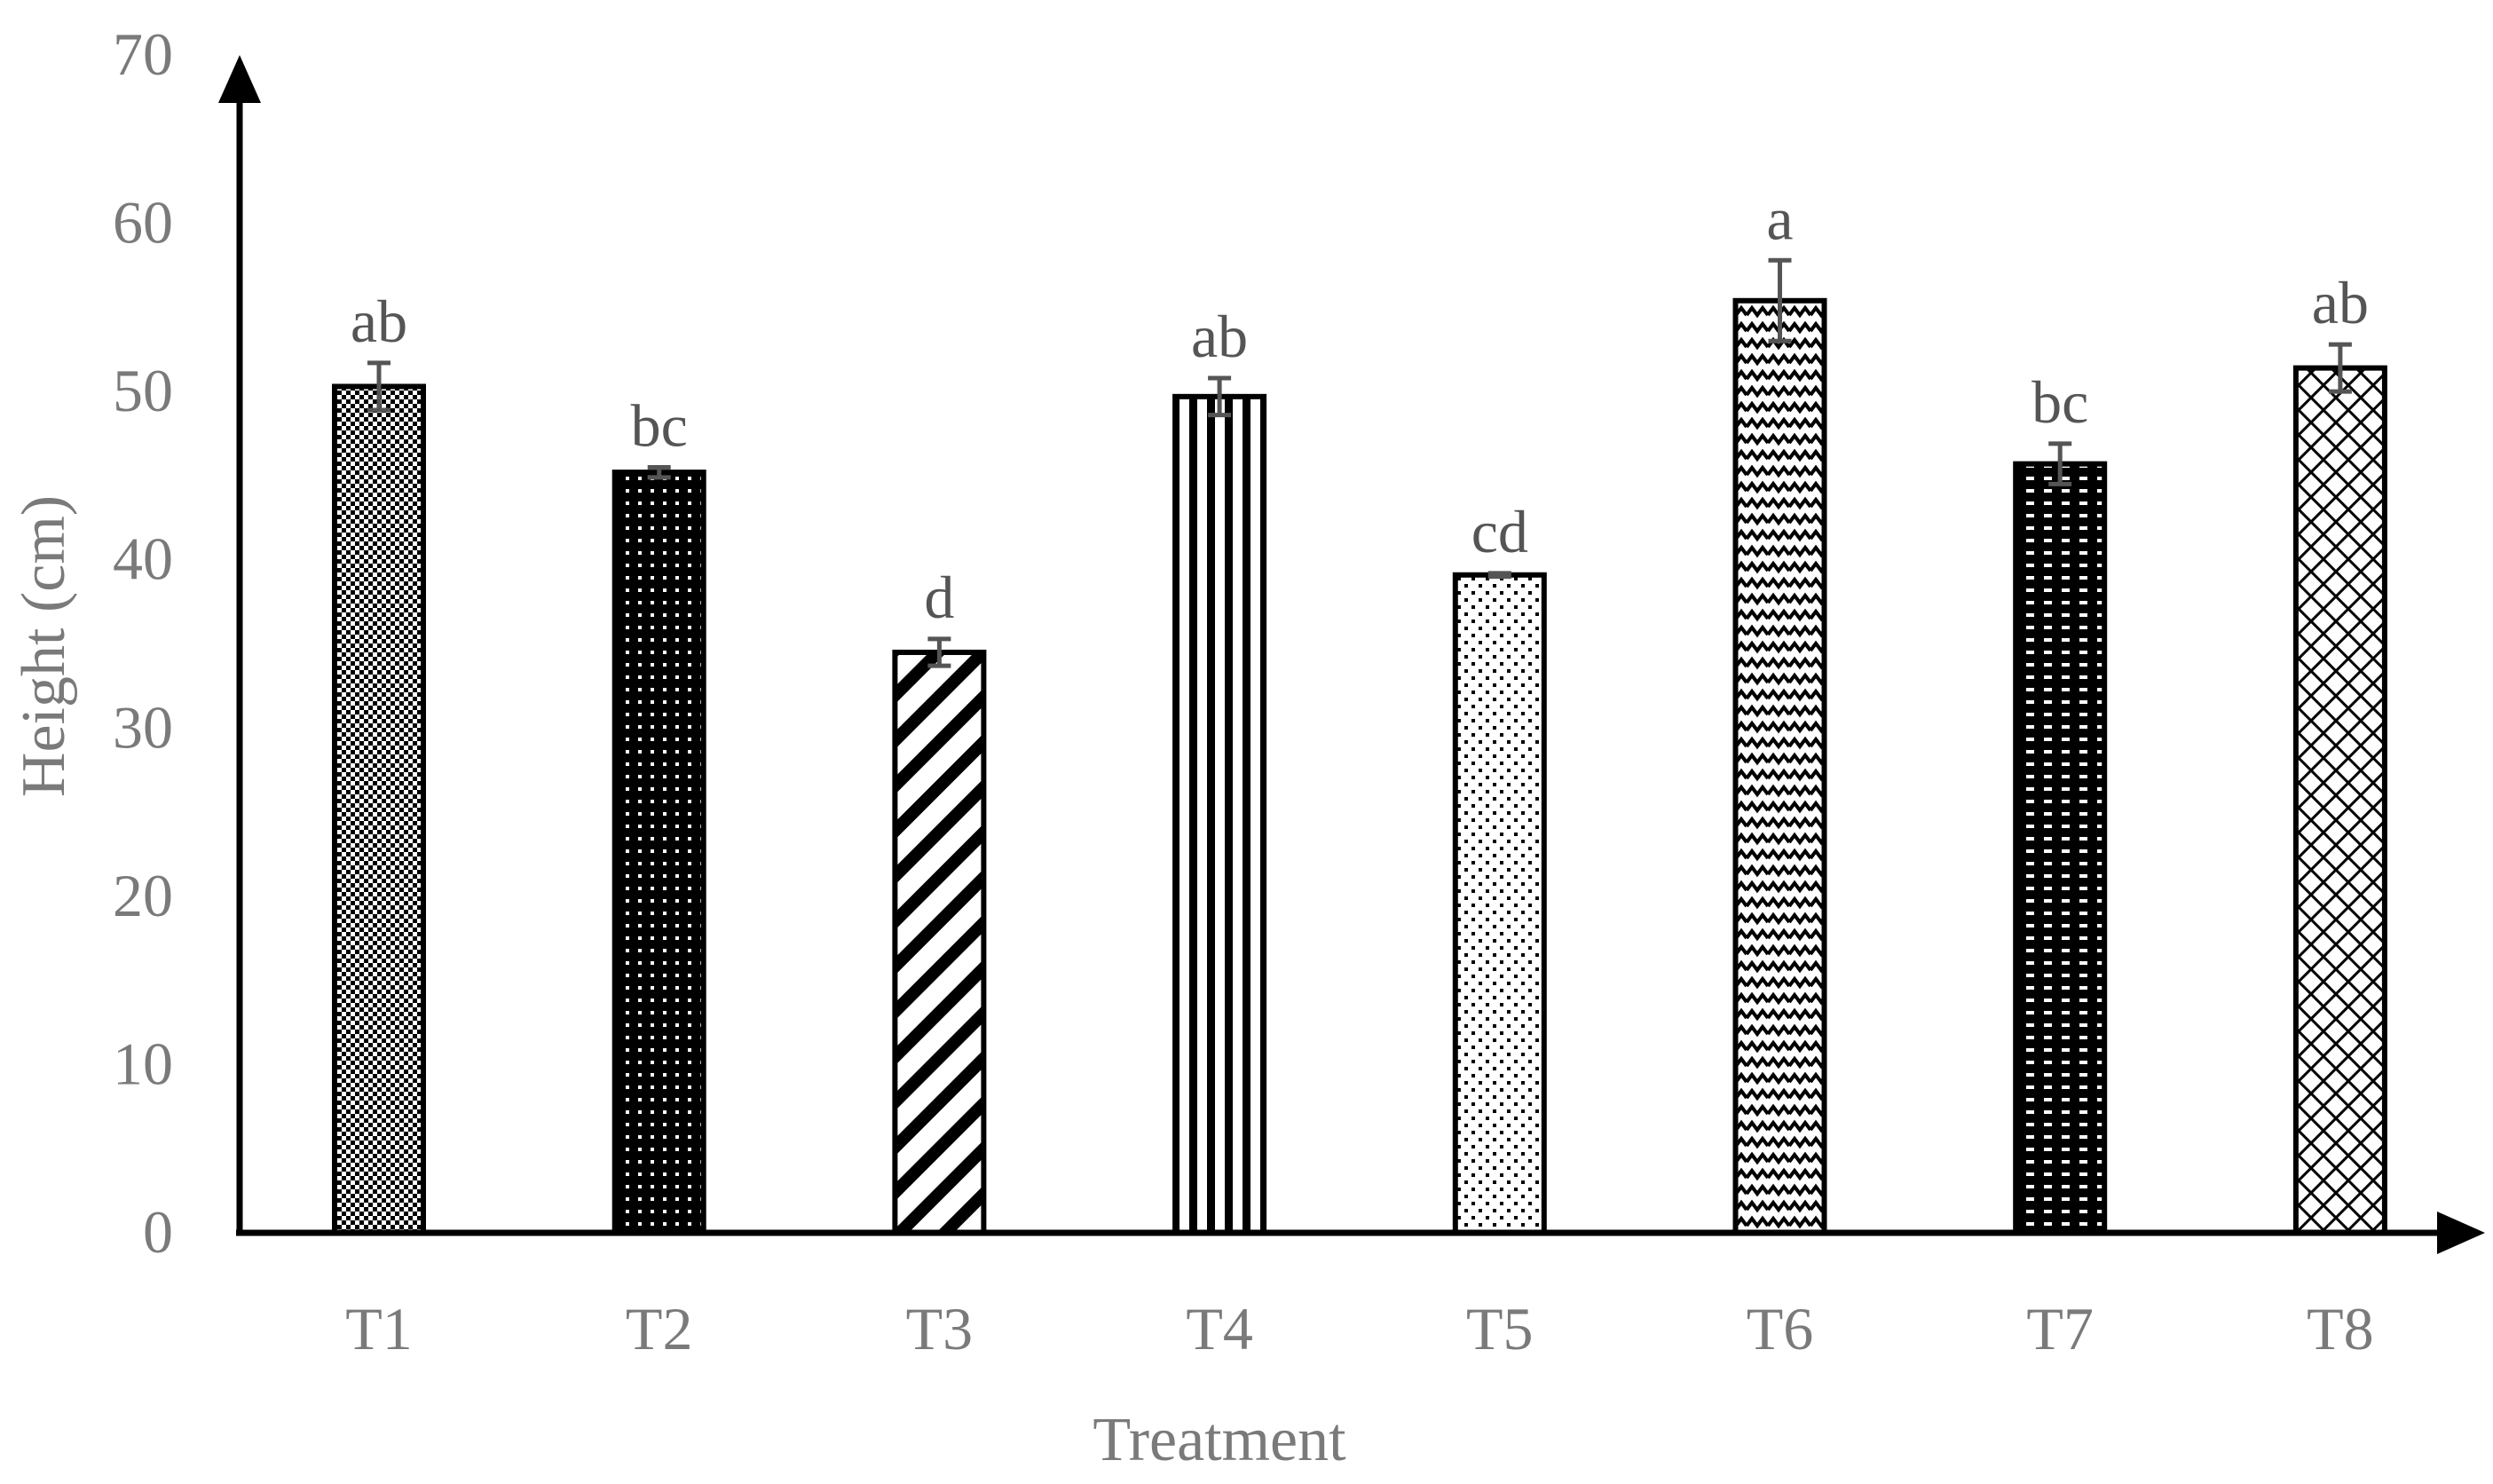 This screenshot has width=2493, height=1484. What do you see at coordinates (143, 727) in the screenshot?
I see `y-tick-label-30: 30` at bounding box center [143, 727].